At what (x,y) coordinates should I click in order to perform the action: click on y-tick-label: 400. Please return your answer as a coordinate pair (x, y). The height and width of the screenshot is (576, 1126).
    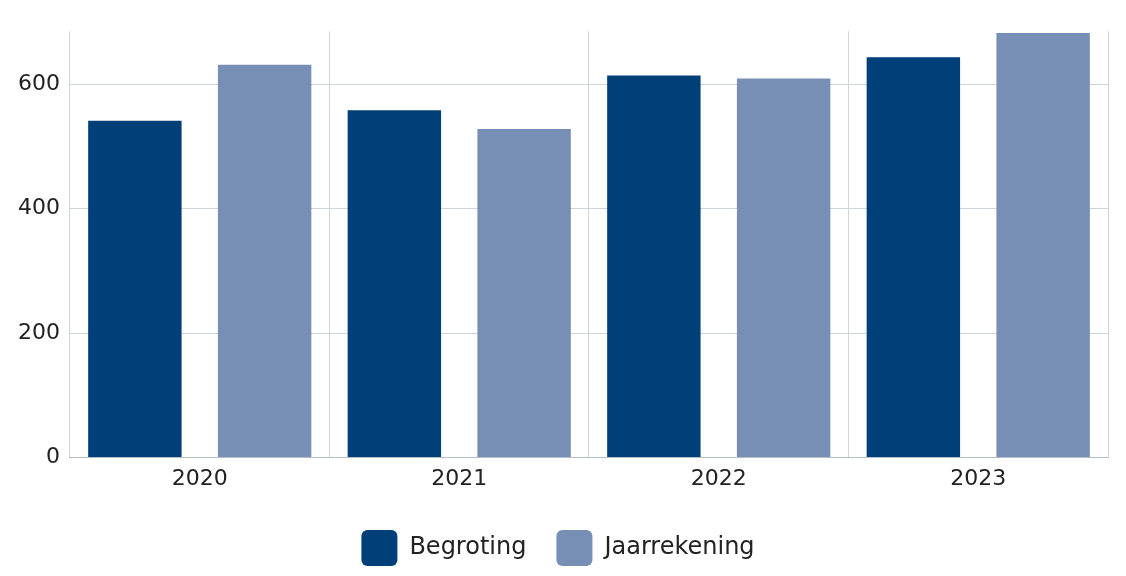
    Looking at the image, I should click on (38, 207).